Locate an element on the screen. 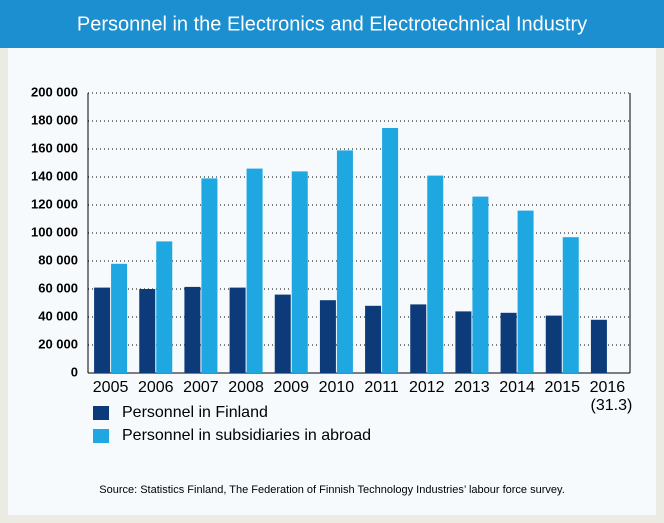 Image resolution: width=664 pixels, height=523 pixels. legend-label: Personnel in Finland is located at coordinates (195, 412).